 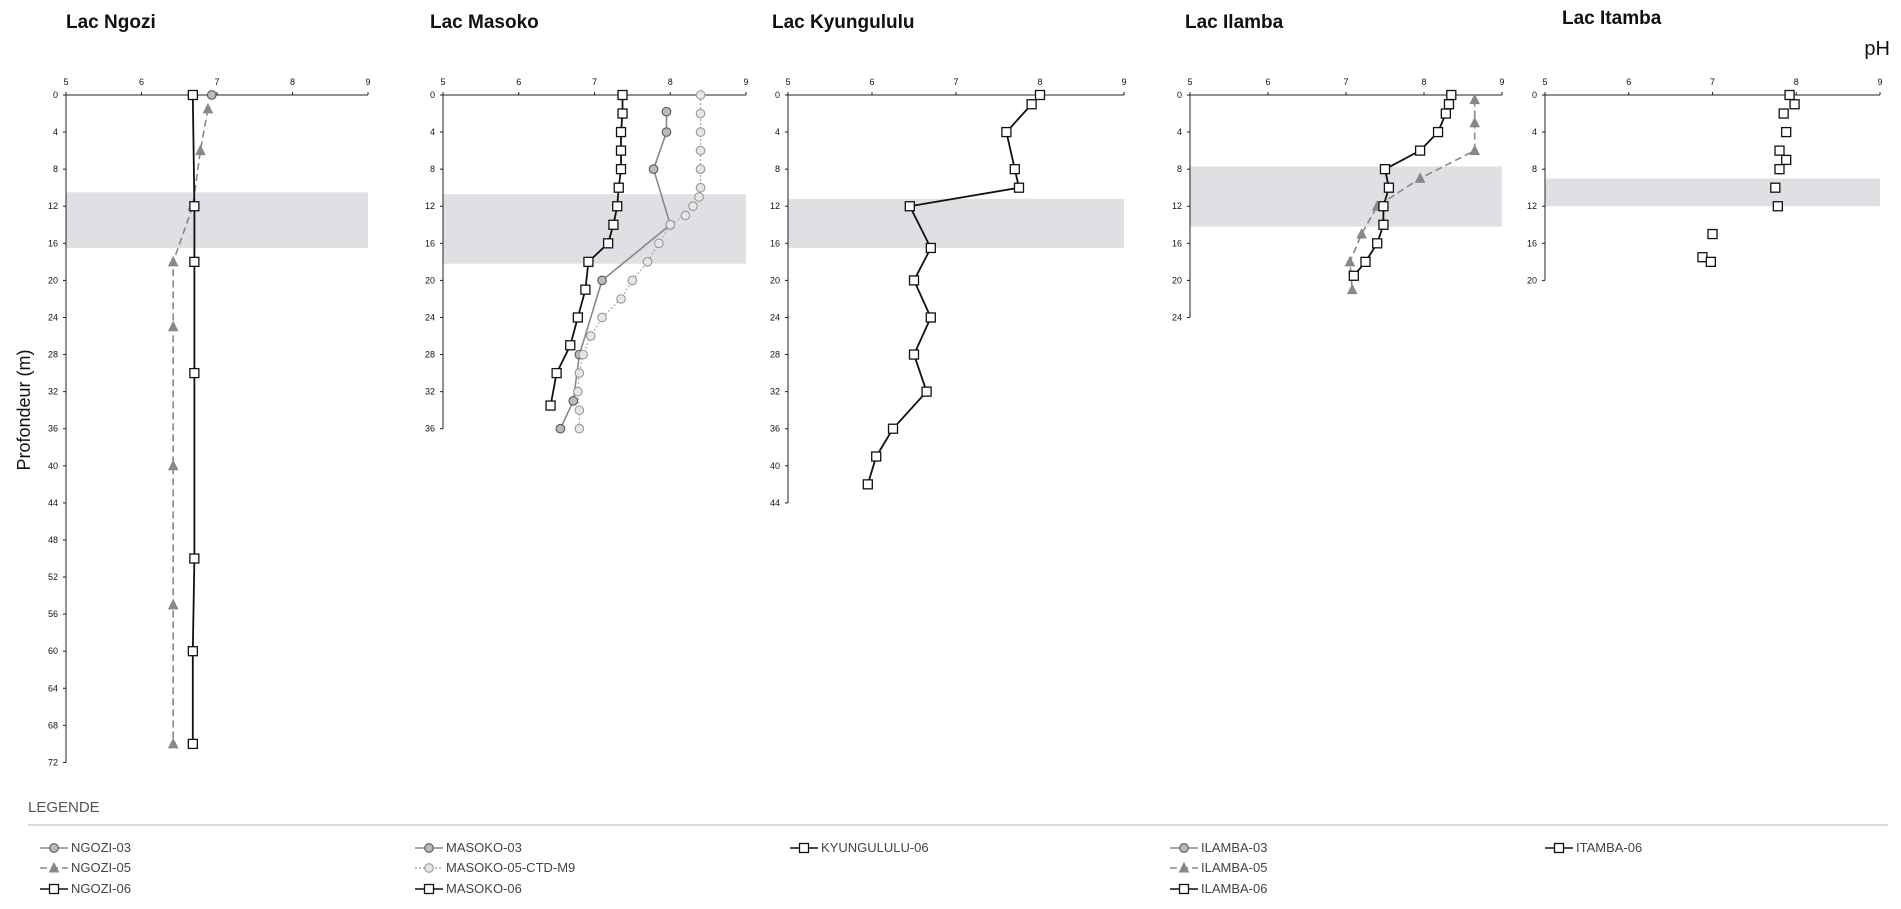 What do you see at coordinates (1609, 847) in the screenshot?
I see `legend-label: ITAMBA-06` at bounding box center [1609, 847].